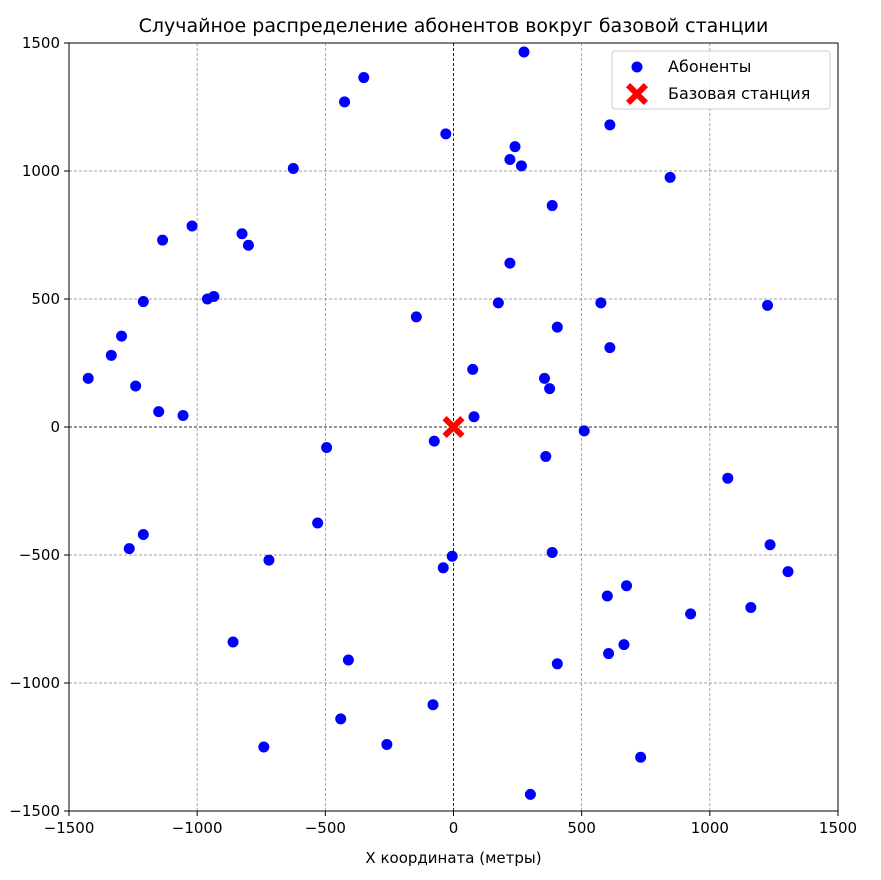 The height and width of the screenshot is (880, 881). Describe the element at coordinates (581, 828) in the screenshot. I see `x-tick-label: 500` at that location.